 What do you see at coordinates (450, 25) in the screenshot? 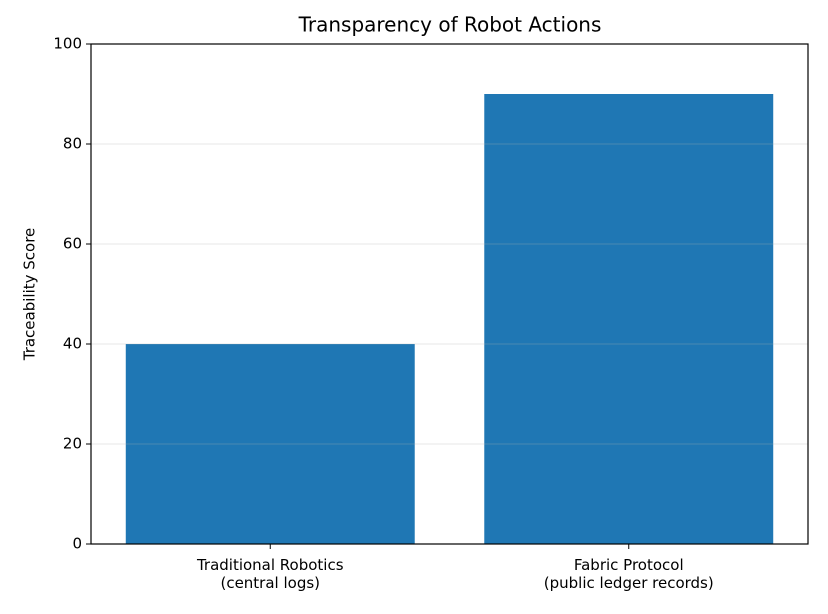
I see `chart-title: Transparency of Robot Actions` at bounding box center [450, 25].